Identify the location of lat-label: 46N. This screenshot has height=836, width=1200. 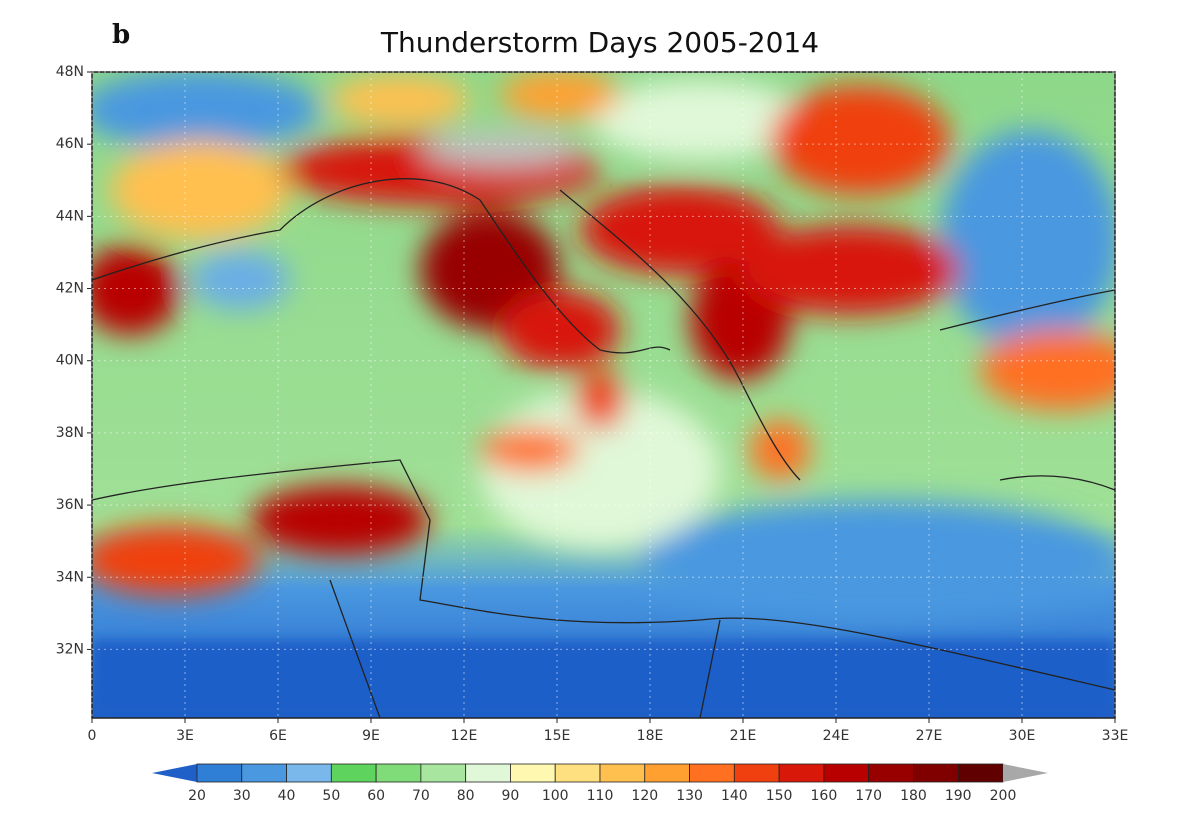
(70, 144).